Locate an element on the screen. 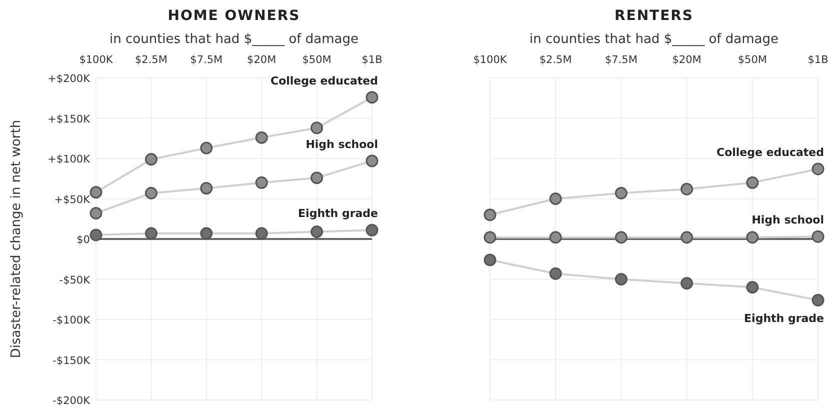 The width and height of the screenshot is (837, 417). y-tick-label: -$200K is located at coordinates (72, 401).